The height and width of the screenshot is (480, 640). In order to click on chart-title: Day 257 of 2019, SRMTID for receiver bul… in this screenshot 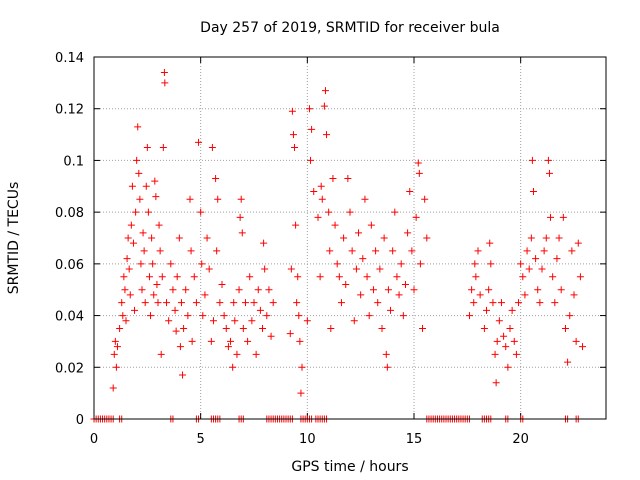, I will do `click(350, 28)`.